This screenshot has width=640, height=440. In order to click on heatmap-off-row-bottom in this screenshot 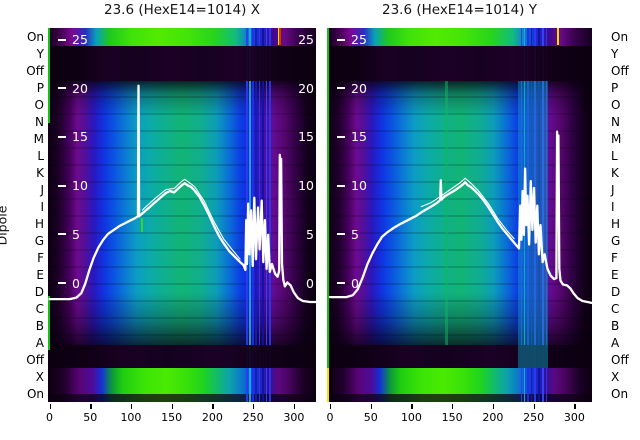, I will do `click(459, 356)`.